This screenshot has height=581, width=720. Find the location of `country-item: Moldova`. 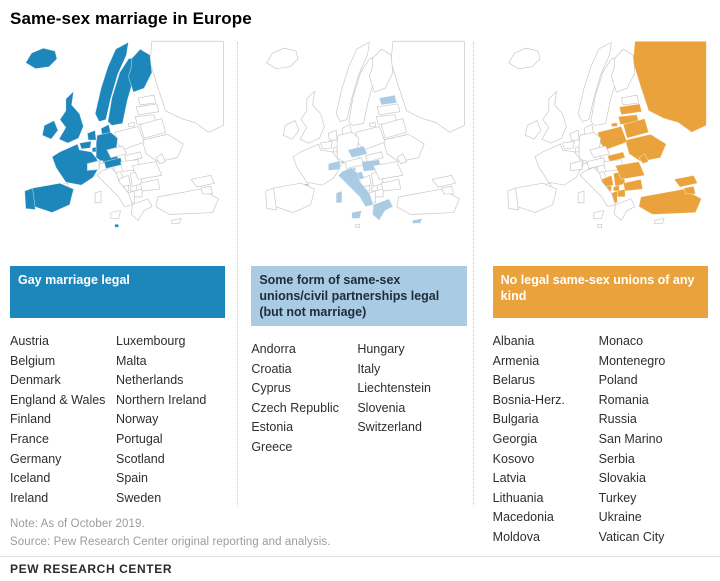

country-item: Moldova is located at coordinates (516, 536).